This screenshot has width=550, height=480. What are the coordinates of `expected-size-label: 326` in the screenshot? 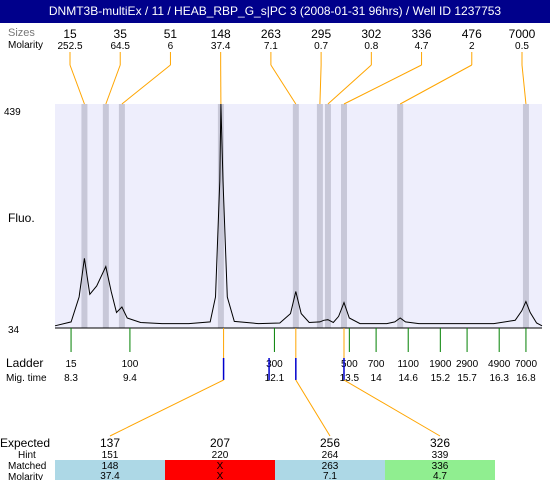 It's located at (440, 443).